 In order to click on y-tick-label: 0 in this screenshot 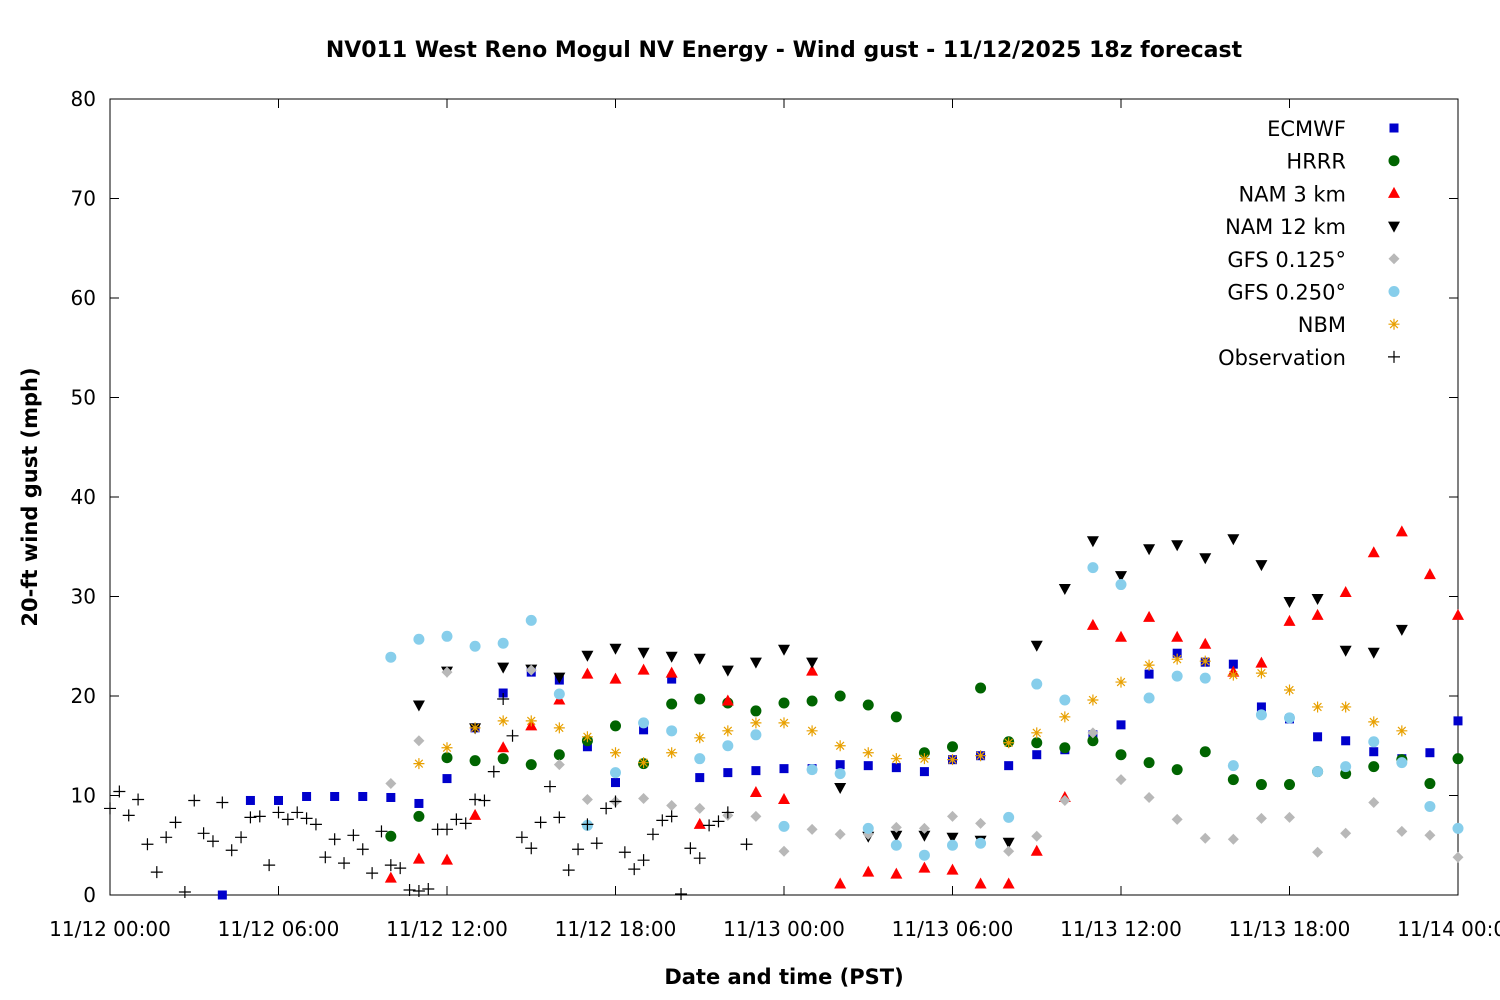, I will do `click(89, 895)`.